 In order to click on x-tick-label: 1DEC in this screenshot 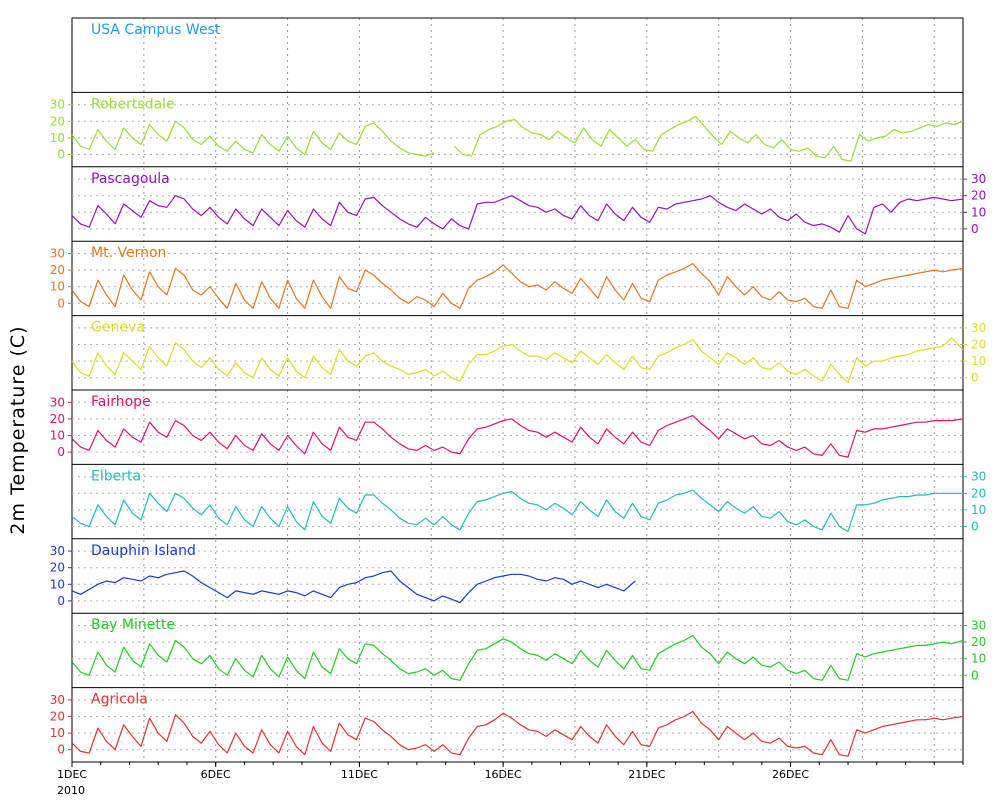, I will do `click(72, 774)`.